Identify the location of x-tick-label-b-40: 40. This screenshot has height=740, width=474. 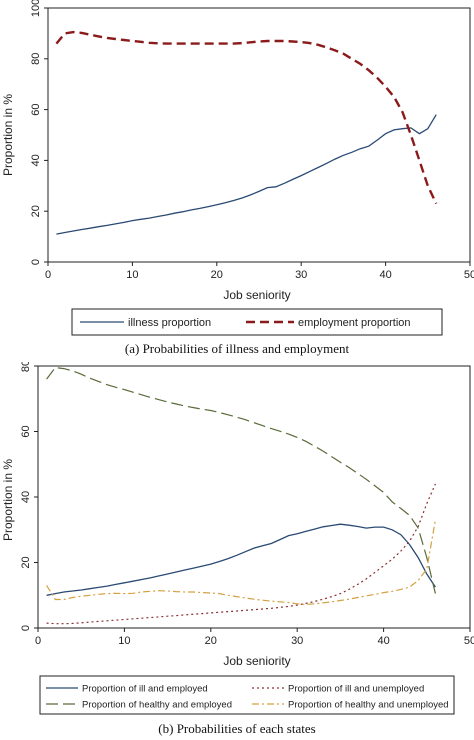
(383, 641).